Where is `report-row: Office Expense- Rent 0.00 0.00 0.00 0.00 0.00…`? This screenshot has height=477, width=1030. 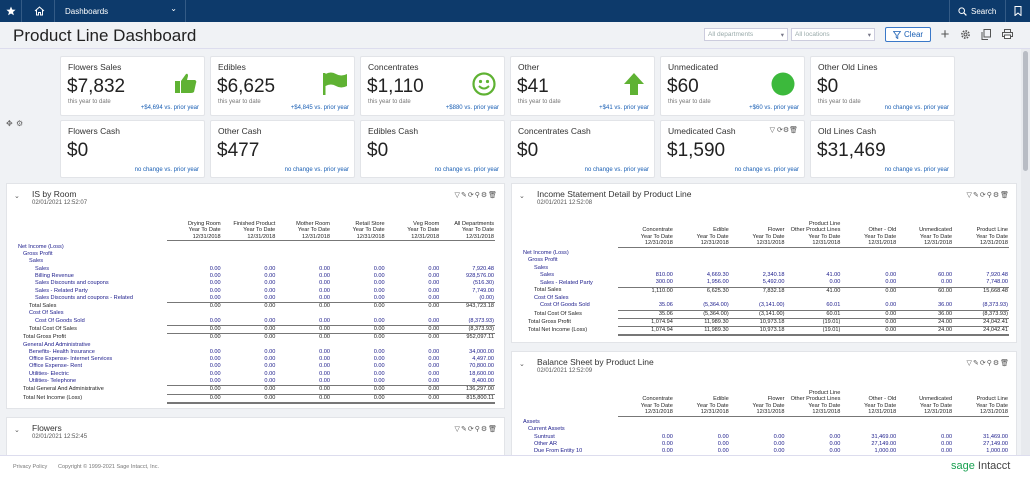 report-row: Office Expense- Rent 0.00 0.00 0.00 0.00 0.00… is located at coordinates (256, 366).